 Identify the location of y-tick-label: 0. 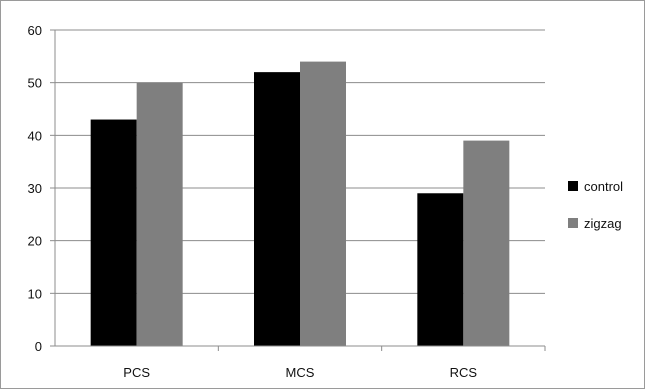
(38, 346).